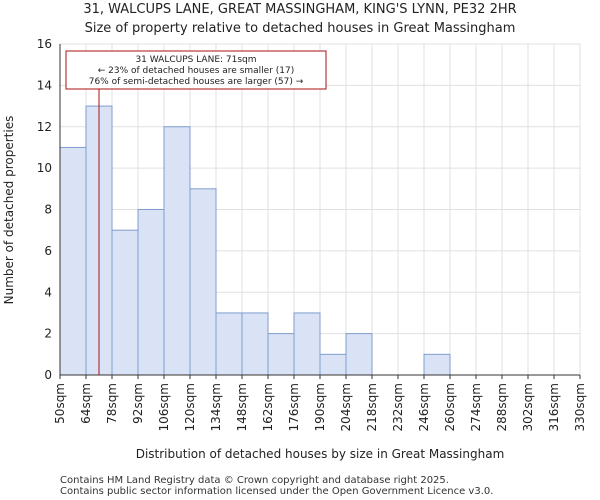 This screenshot has height=500, width=600. What do you see at coordinates (580, 407) in the screenshot?
I see `x-tick-label: 330sqm` at bounding box center [580, 407].